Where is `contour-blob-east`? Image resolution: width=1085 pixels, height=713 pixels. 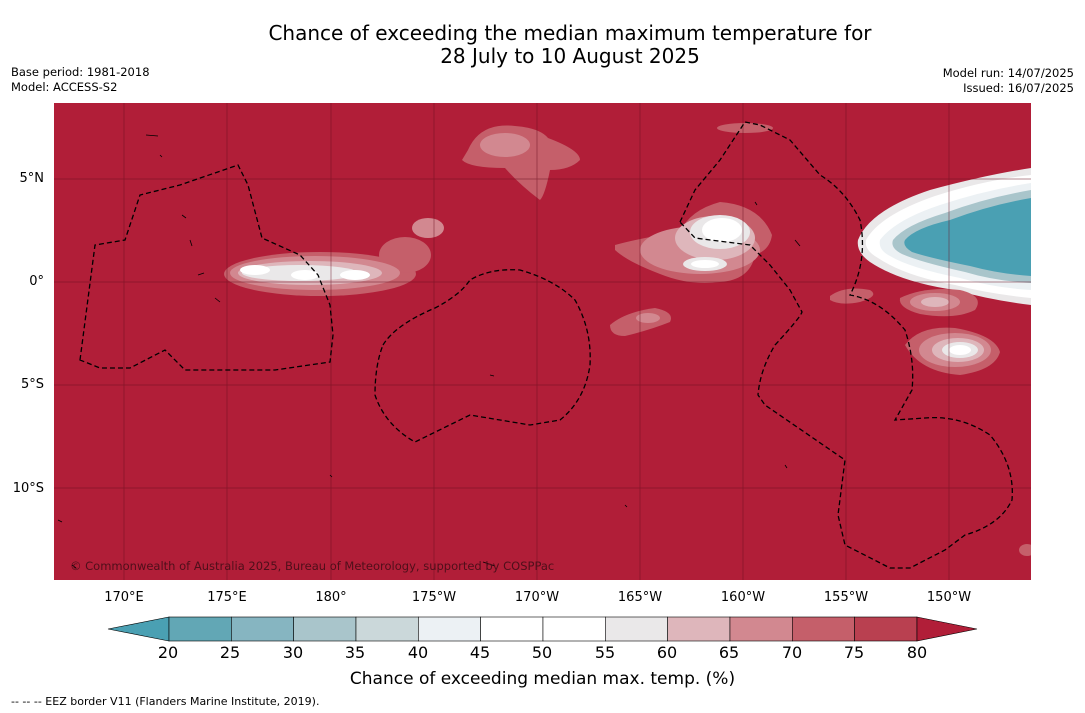
contour-blob-east is located at coordinates (944, 236).